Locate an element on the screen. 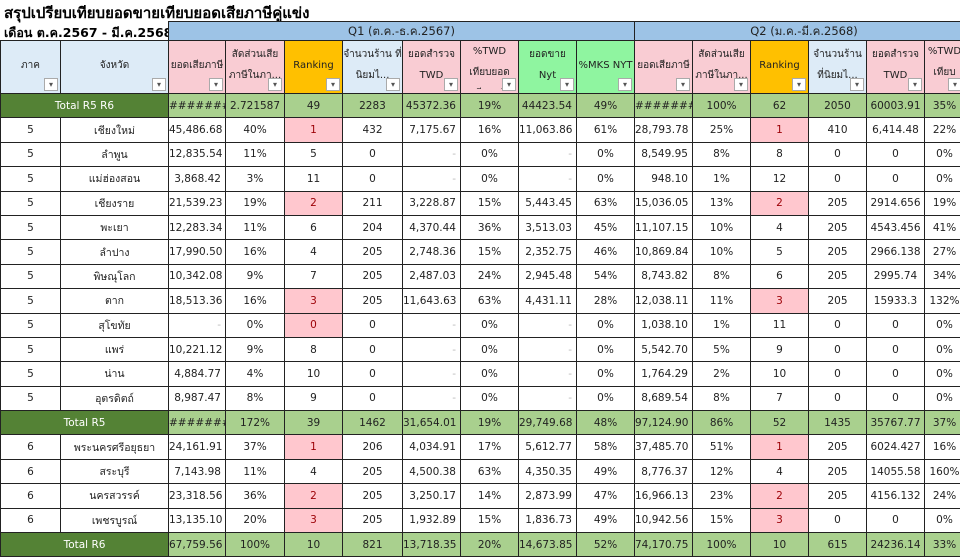  table-cell: 1,038.10 is located at coordinates (664, 325).